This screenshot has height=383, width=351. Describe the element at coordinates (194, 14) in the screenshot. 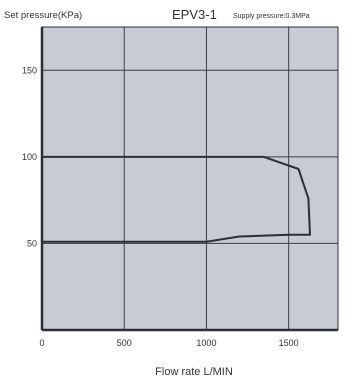

I see `chart-title: EPV3-1` at that location.